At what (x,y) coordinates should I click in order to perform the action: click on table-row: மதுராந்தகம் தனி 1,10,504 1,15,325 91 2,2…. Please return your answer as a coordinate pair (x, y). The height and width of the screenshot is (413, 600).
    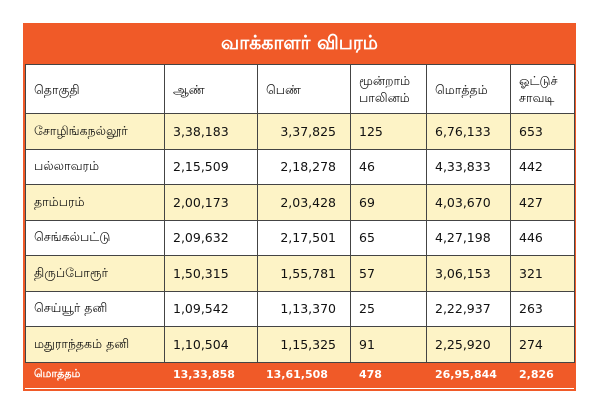
    Looking at the image, I should click on (300, 344).